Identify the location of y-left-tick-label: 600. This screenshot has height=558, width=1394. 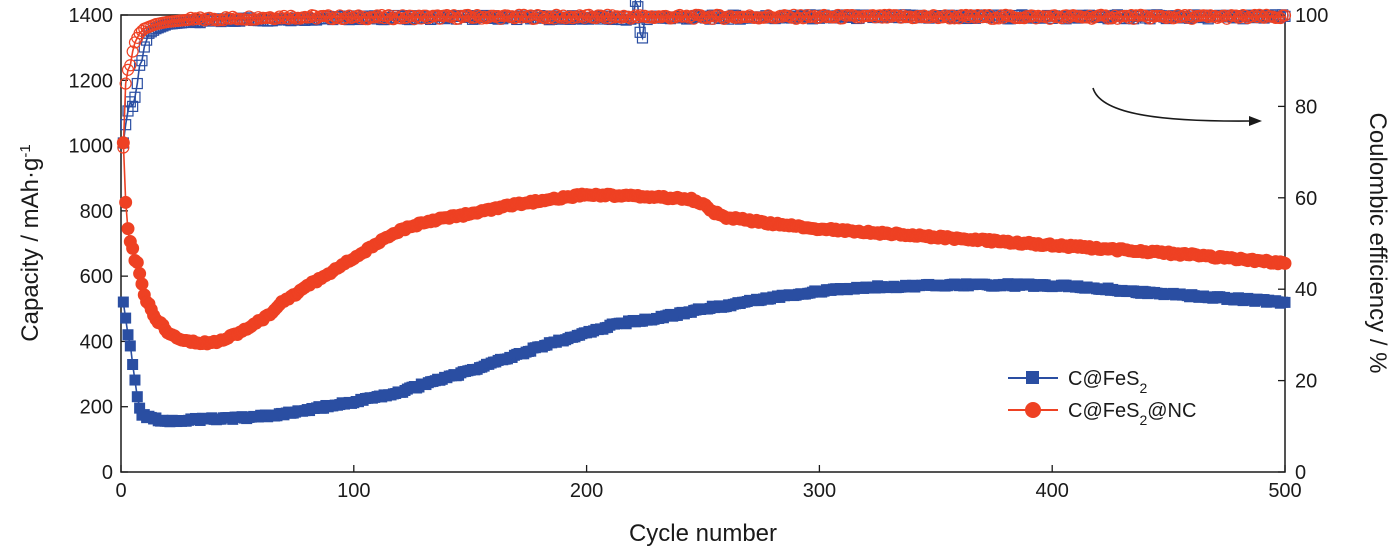
(96, 277).